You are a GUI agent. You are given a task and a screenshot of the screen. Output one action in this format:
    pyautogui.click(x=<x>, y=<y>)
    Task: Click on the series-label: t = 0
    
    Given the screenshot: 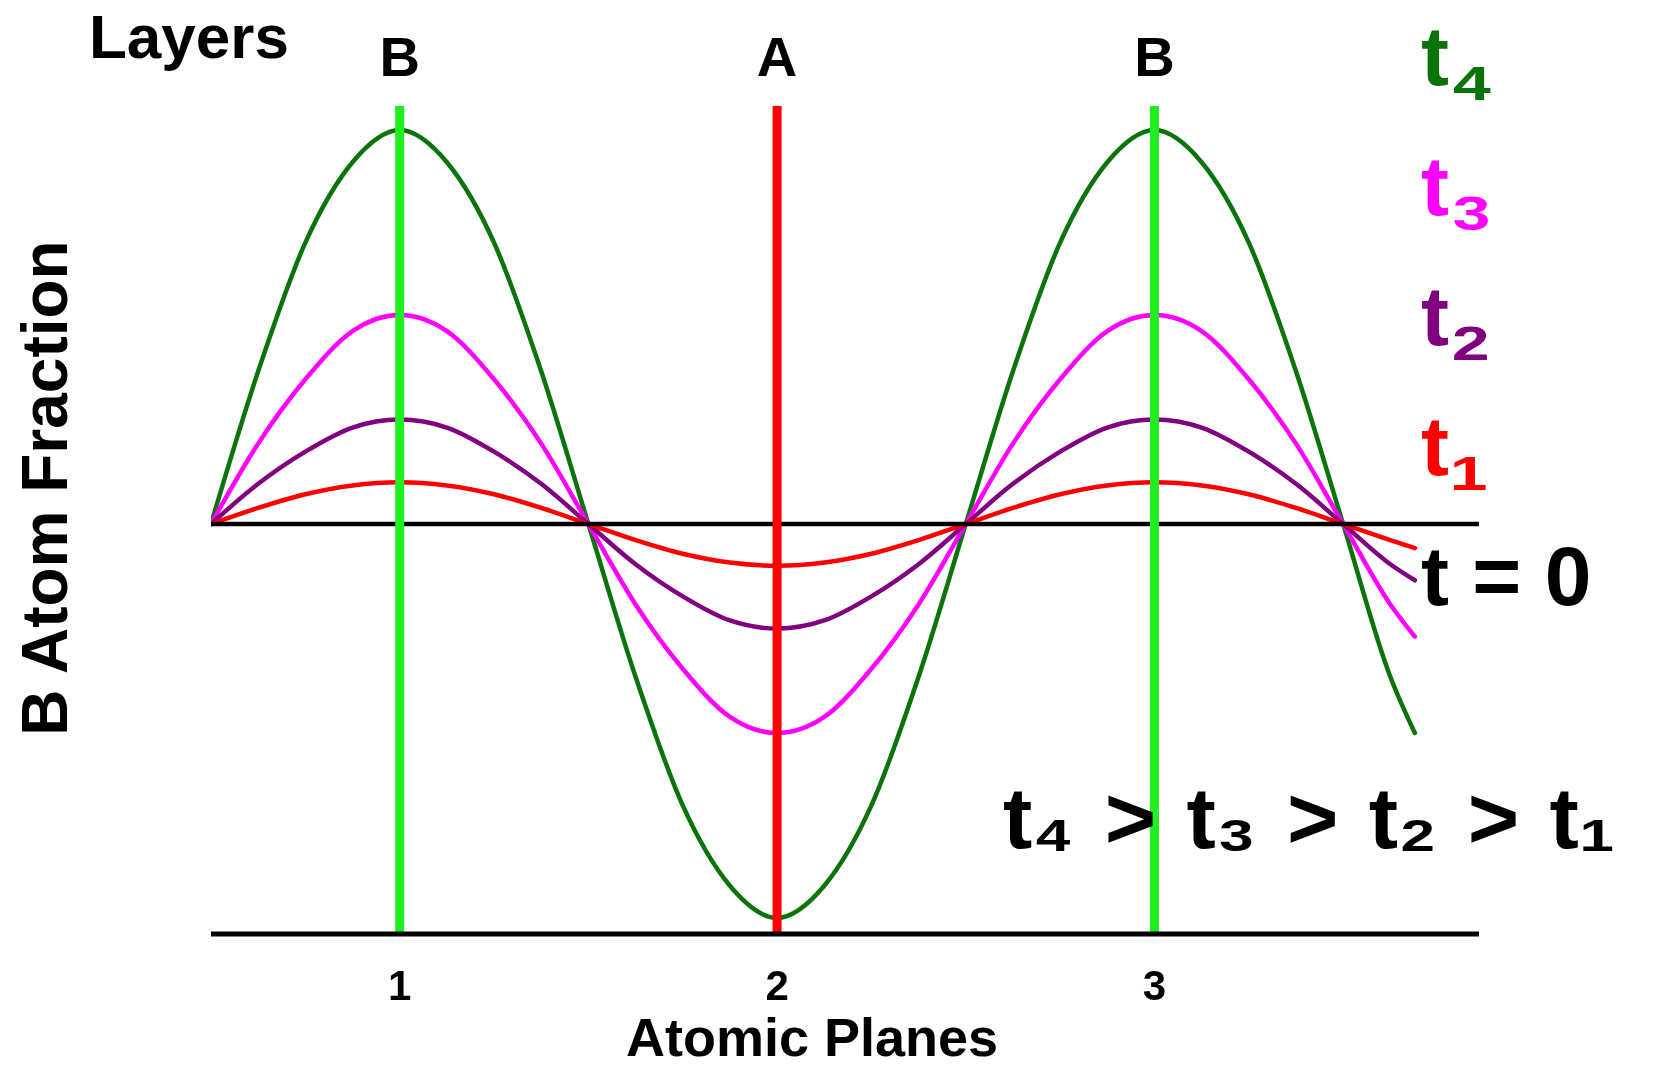 What is the action you would take?
    pyautogui.click(x=1506, y=576)
    